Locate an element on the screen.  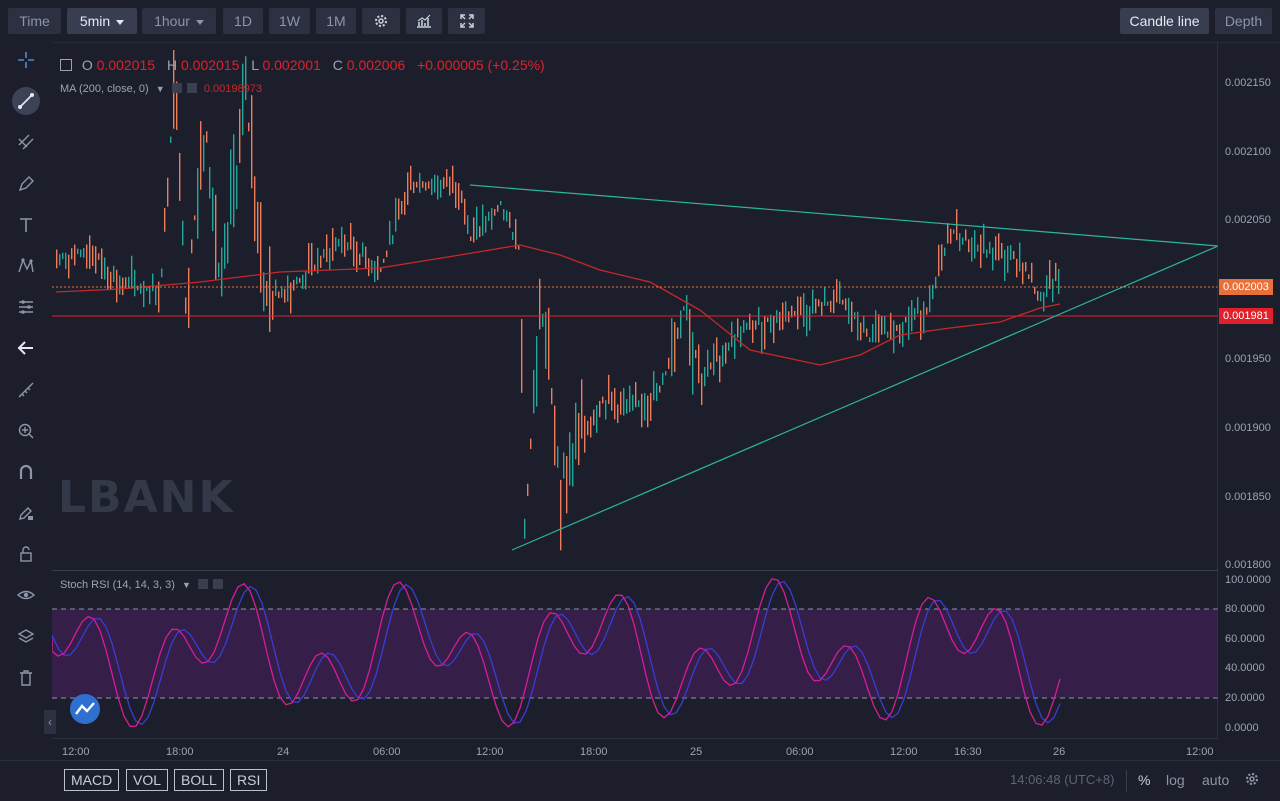
rsi-button: RSI is located at coordinates (249, 780).